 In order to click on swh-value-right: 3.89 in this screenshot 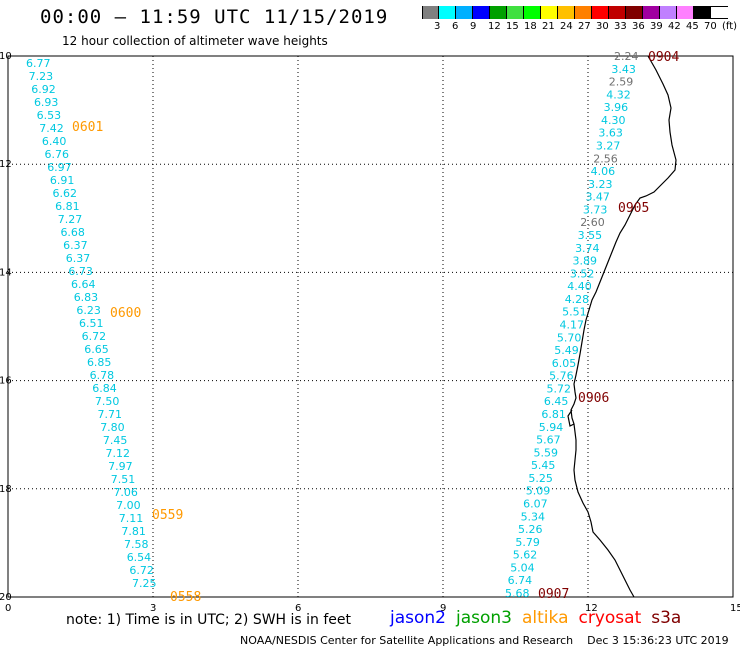, I will do `click(584, 261)`.